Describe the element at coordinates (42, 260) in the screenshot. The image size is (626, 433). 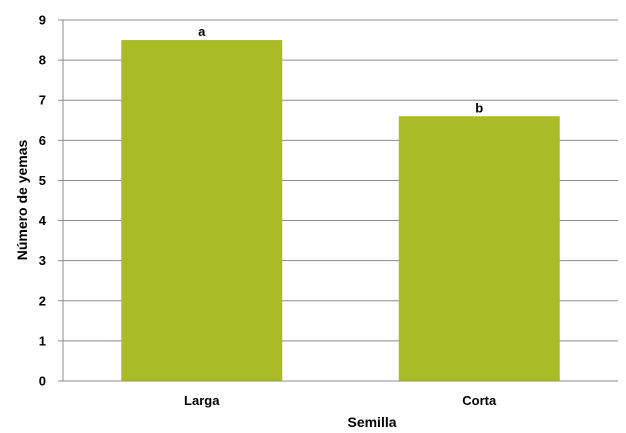
I see `y-tick-label: 3` at that location.